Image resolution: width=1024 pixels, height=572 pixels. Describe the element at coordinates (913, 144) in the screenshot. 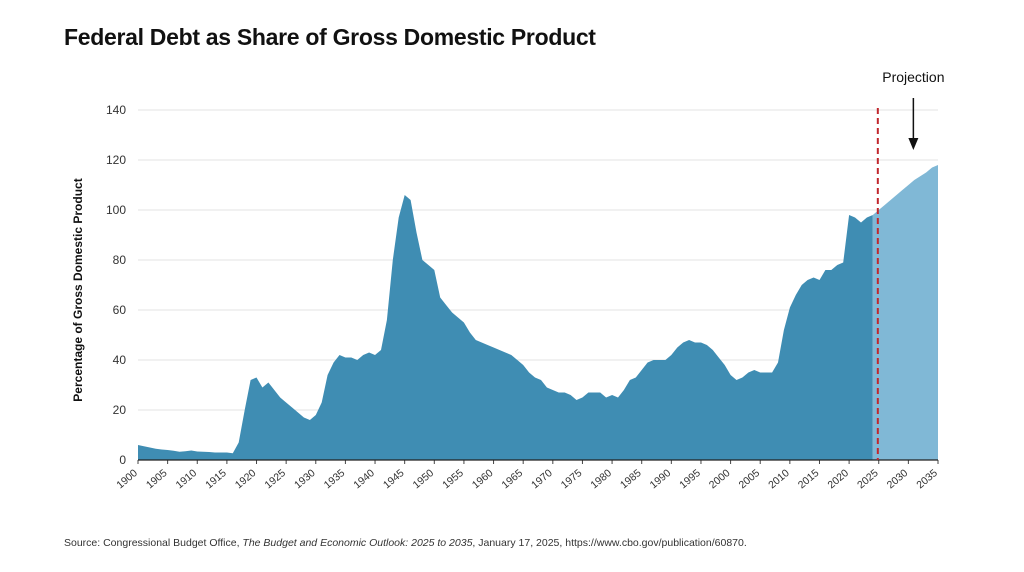

I see `projection-arrow-icon` at that location.